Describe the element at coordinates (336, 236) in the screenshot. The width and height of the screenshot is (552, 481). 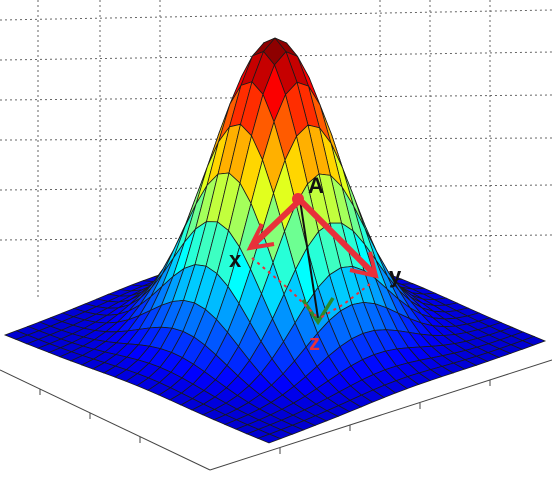
I see `y-axis-arrow` at that location.